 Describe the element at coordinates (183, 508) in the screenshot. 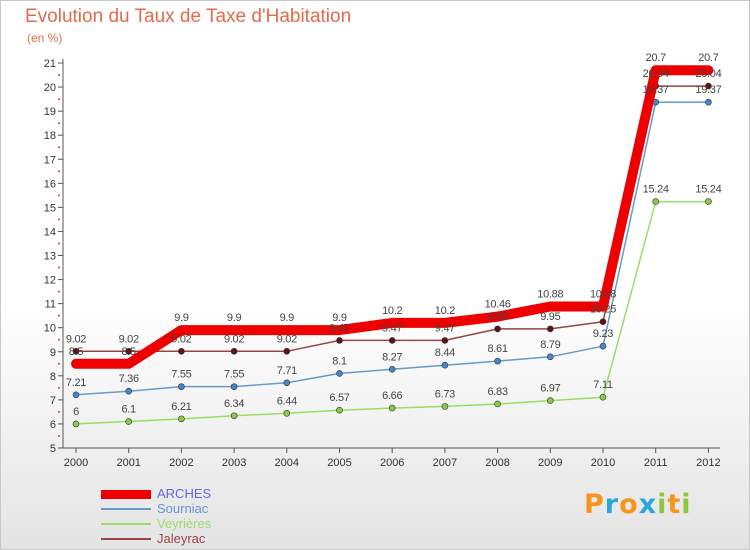

I see `legend-label: Sourniac` at that location.